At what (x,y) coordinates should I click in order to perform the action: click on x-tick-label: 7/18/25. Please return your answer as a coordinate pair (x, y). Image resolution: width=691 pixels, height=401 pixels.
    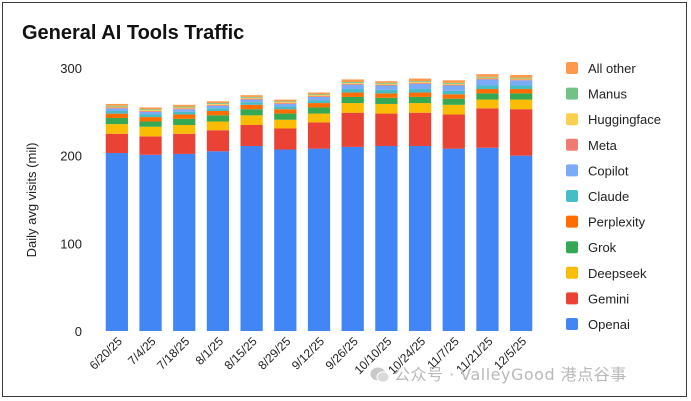
    Looking at the image, I should click on (173, 353).